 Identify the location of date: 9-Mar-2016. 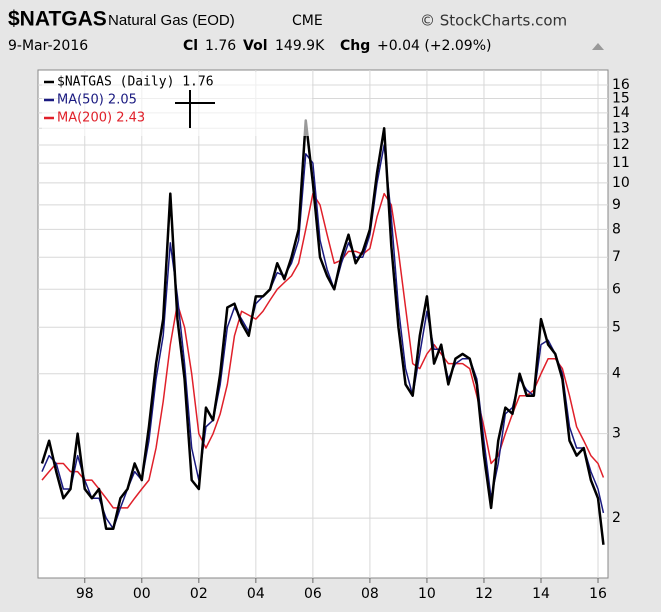
(48, 46).